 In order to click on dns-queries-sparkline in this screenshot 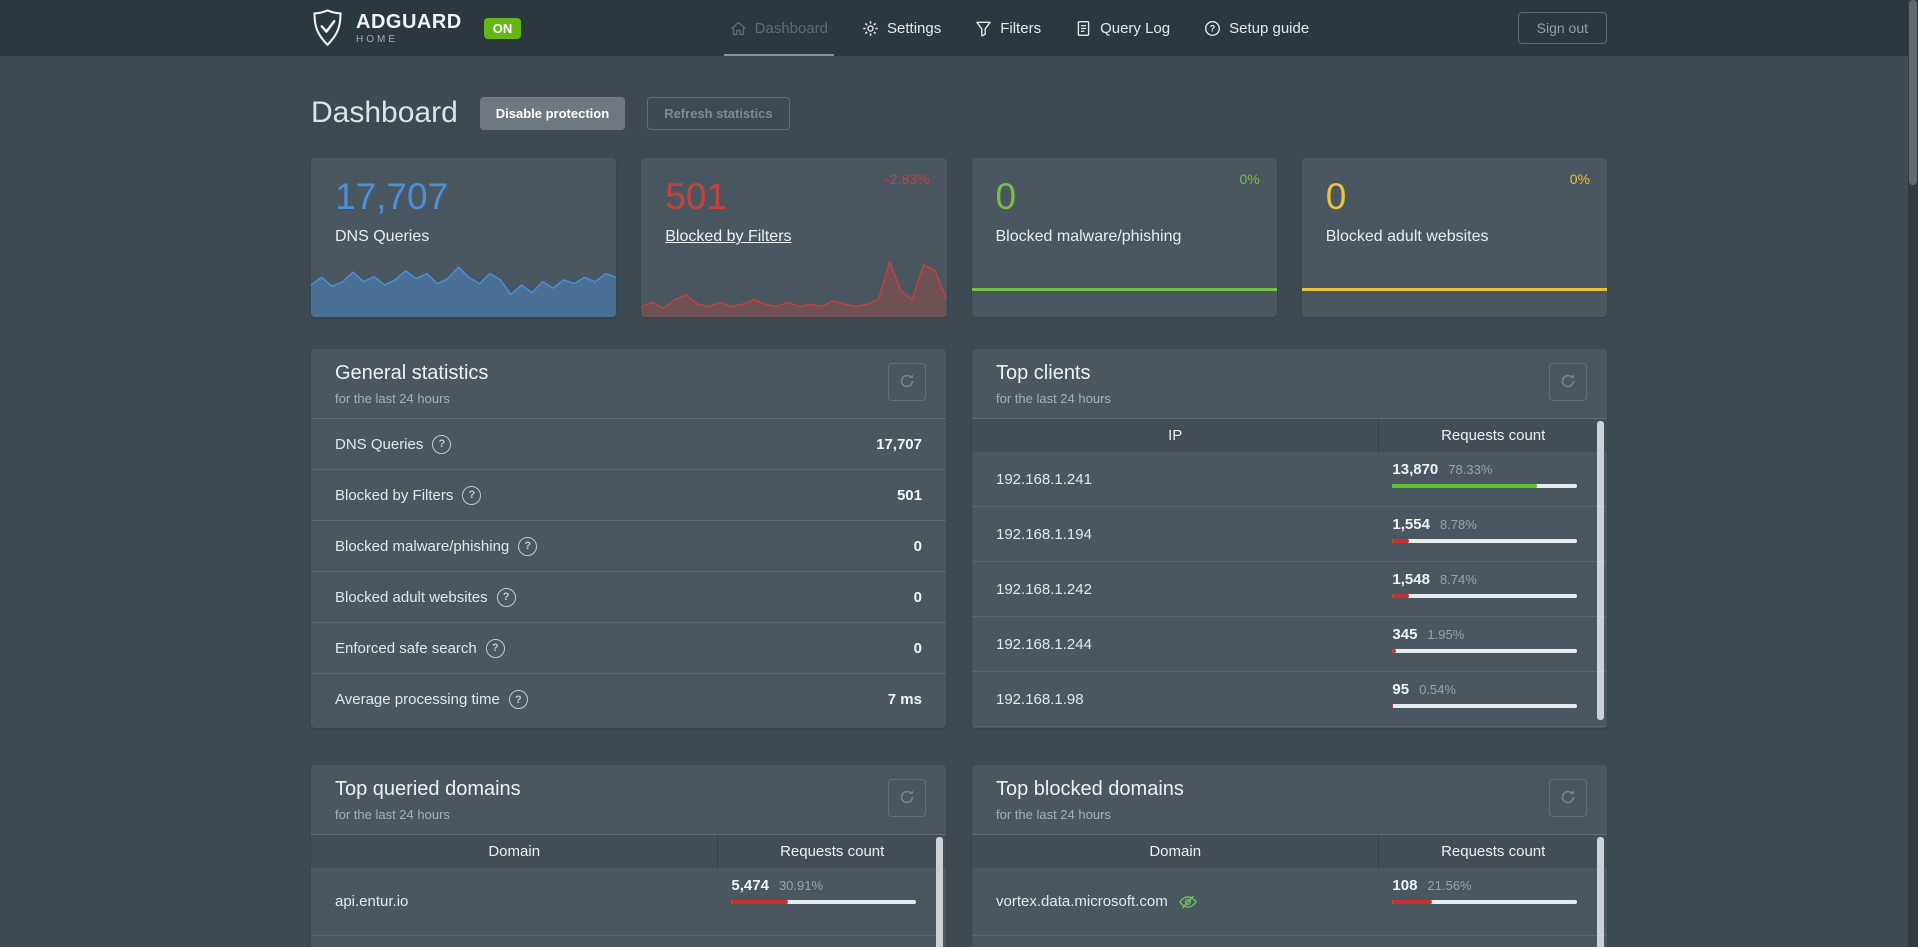, I will do `click(464, 285)`.